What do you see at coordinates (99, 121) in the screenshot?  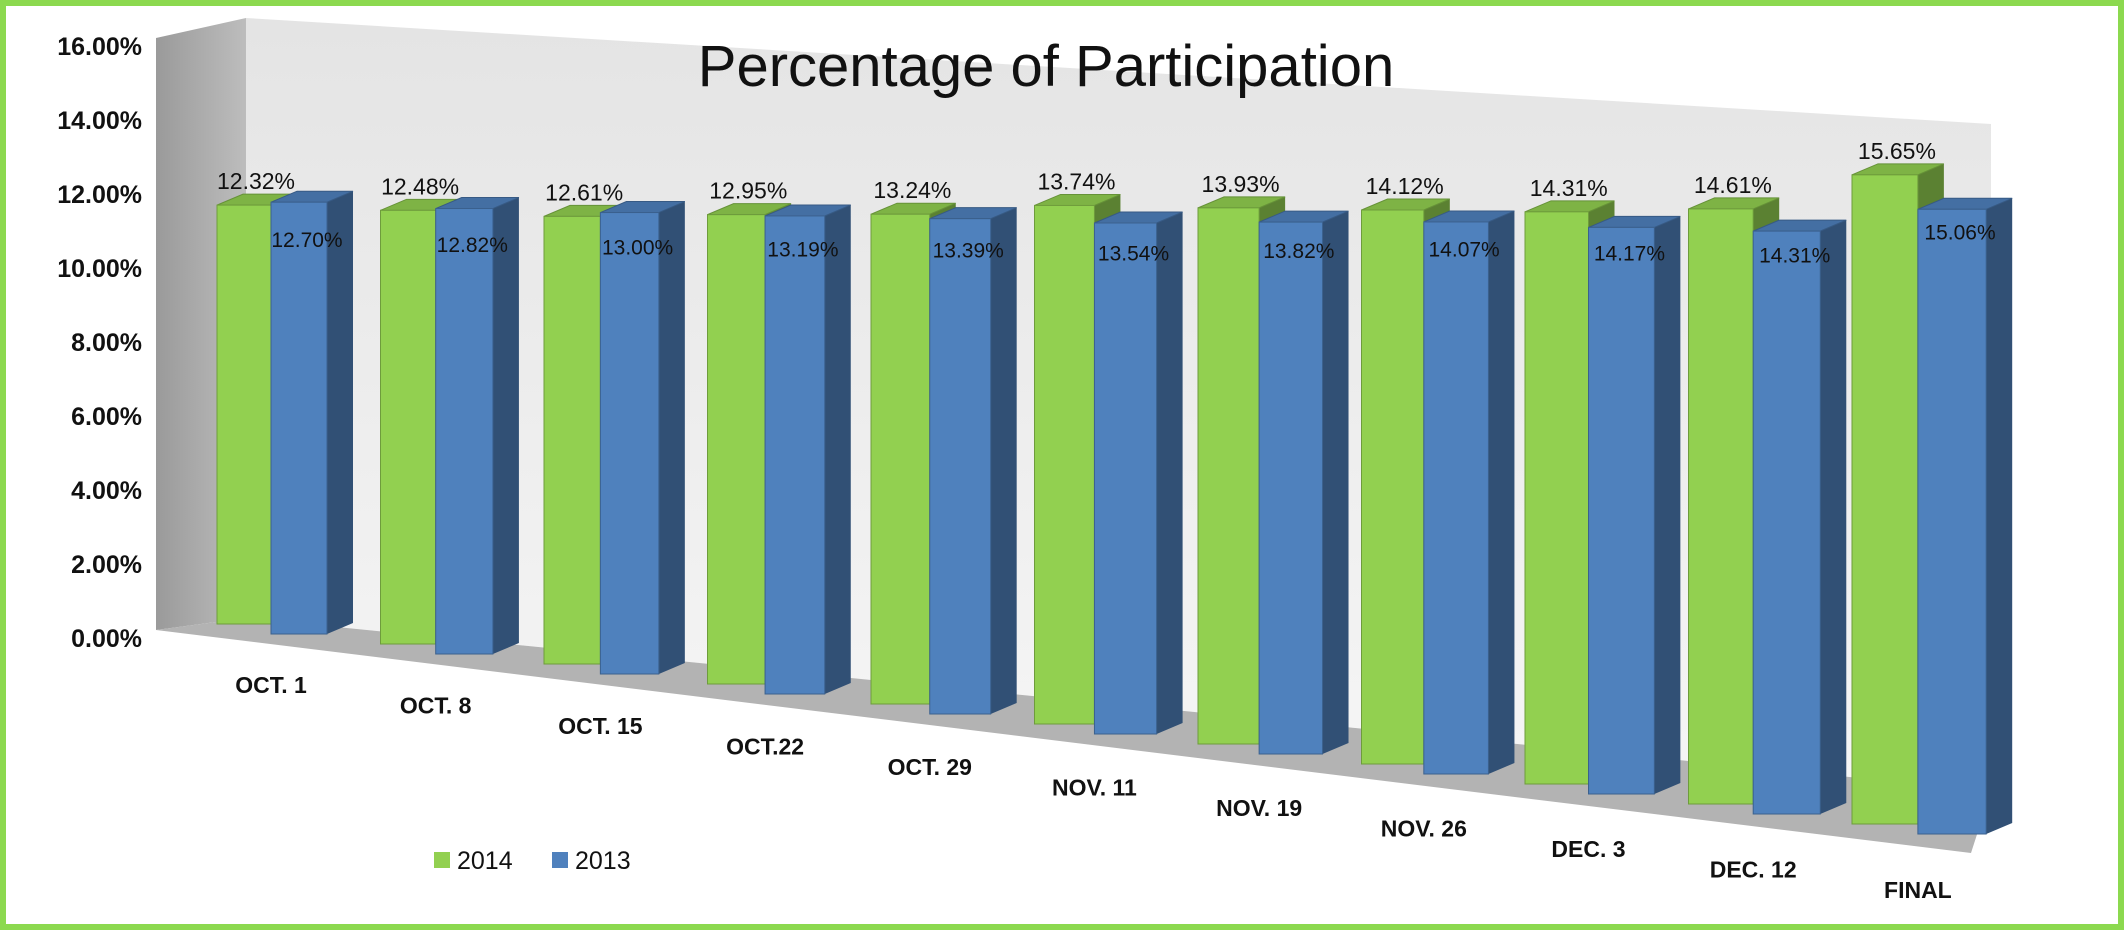 I see `y-tick-label: 14.00%` at bounding box center [99, 121].